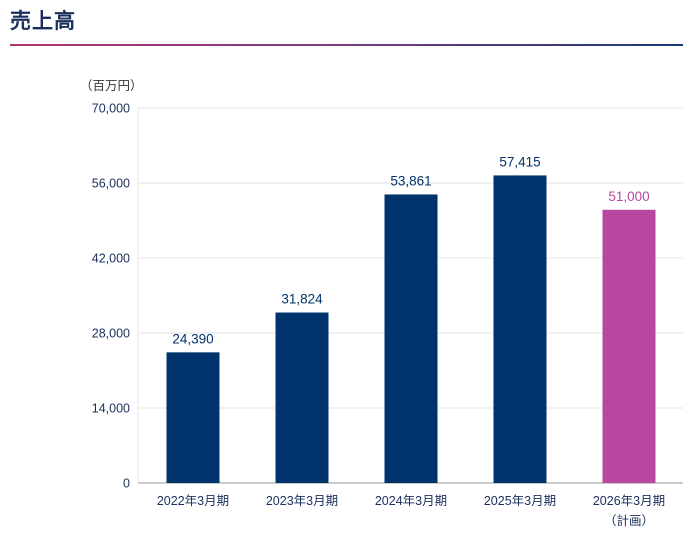  What do you see at coordinates (111, 296) in the screenshot?
I see `y-tick-labels: 0 14,000 28,000 42,000 56,000 70,000` at bounding box center [111, 296].